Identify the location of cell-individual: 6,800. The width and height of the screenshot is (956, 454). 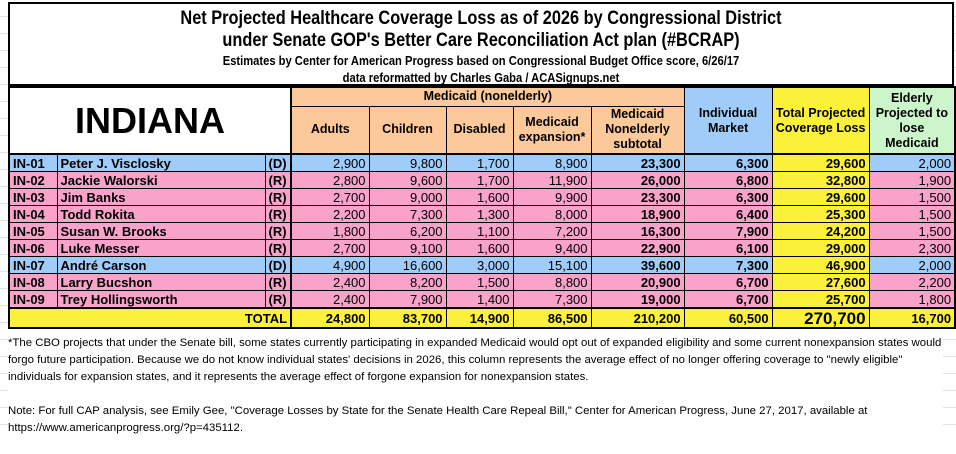
(728, 180).